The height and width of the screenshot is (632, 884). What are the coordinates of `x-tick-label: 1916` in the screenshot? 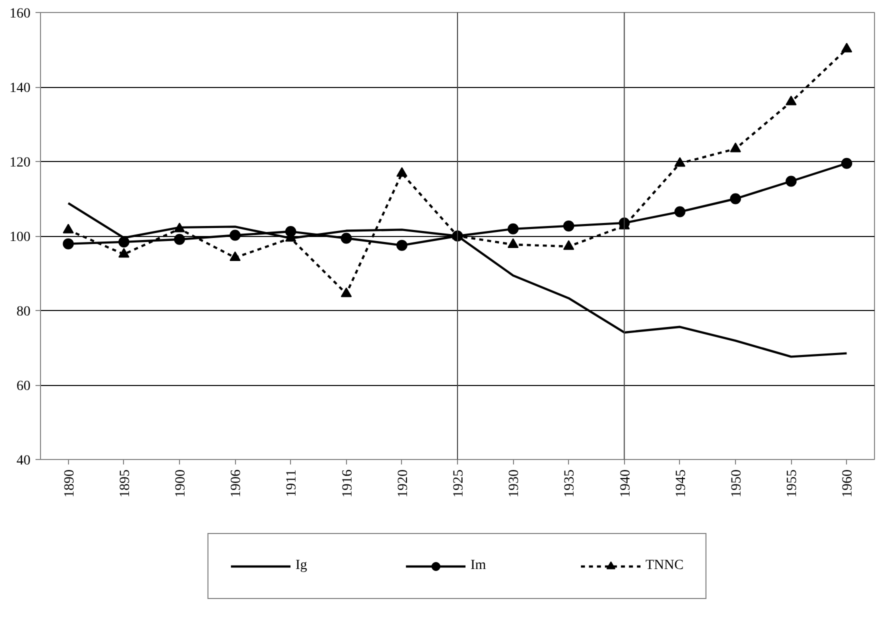 It's located at (348, 484).